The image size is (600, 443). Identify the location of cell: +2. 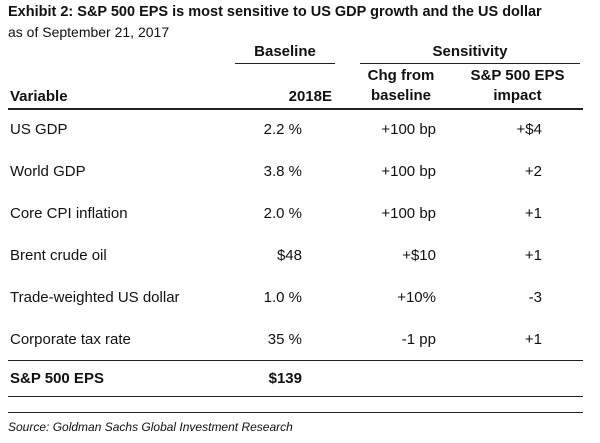
(533, 171).